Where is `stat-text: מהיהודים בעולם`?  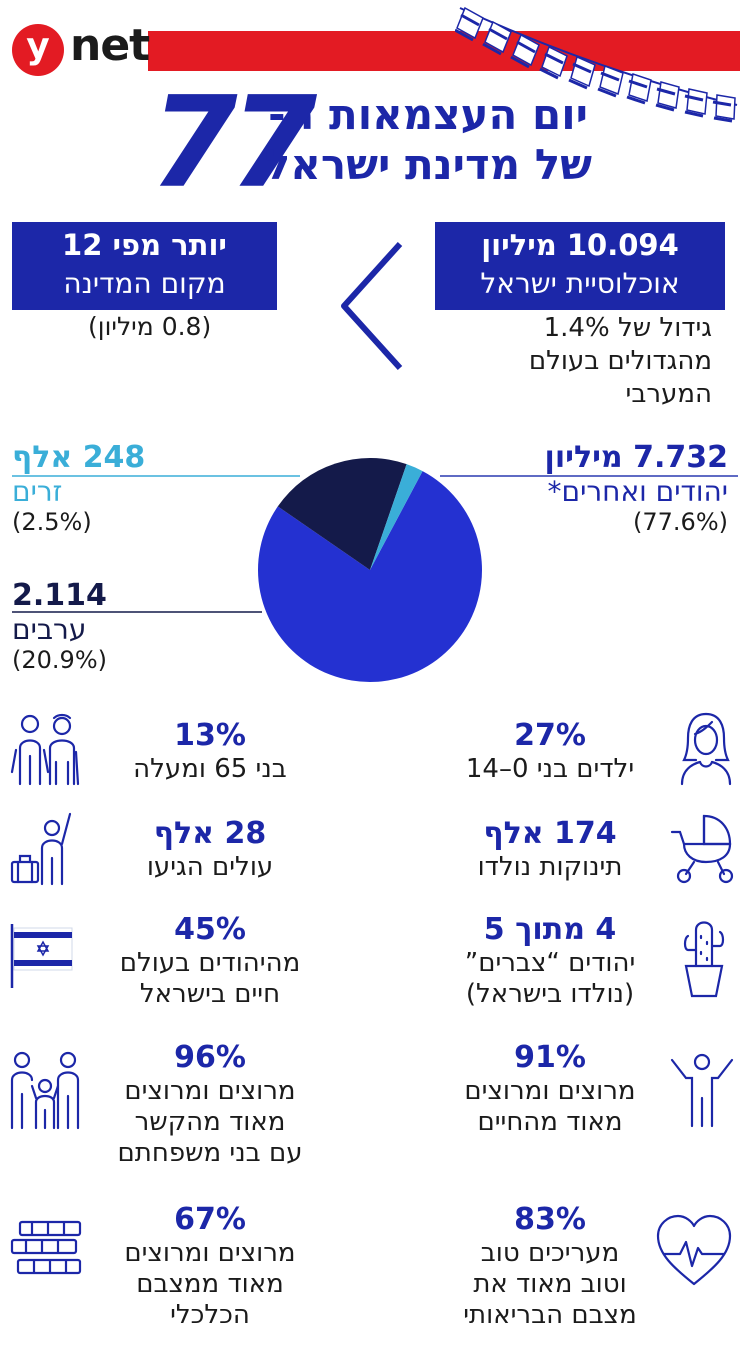
stat-text: מהיהודים בעולם is located at coordinates (210, 963).